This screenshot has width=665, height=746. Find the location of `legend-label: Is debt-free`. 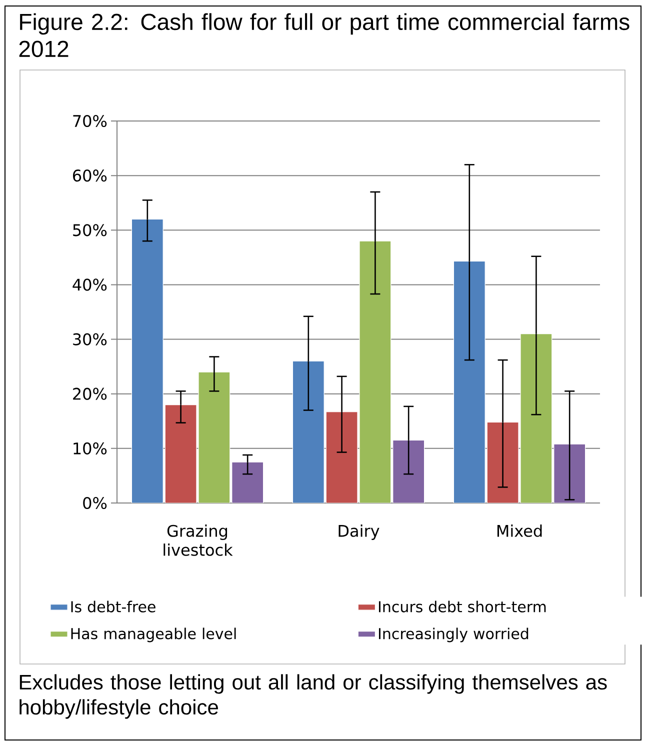

legend-label: Is debt-free is located at coordinates (114, 606).